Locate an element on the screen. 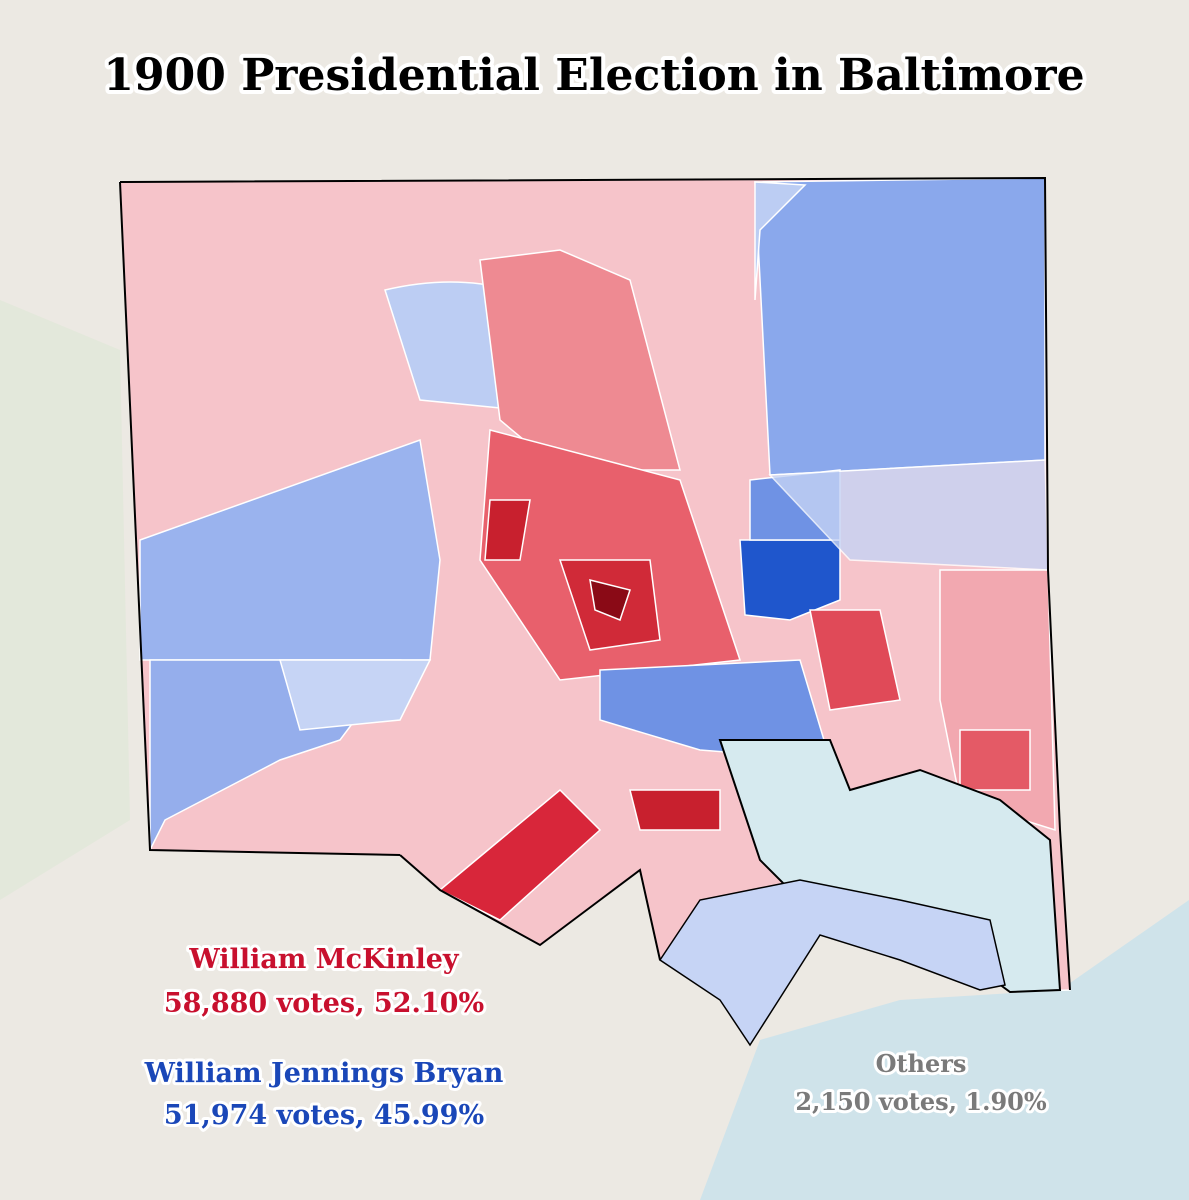 Image resolution: width=1189 pixels, height=1200 pixels. legend-summary: 51,974 votes, 45.99% is located at coordinates (324, 1115).